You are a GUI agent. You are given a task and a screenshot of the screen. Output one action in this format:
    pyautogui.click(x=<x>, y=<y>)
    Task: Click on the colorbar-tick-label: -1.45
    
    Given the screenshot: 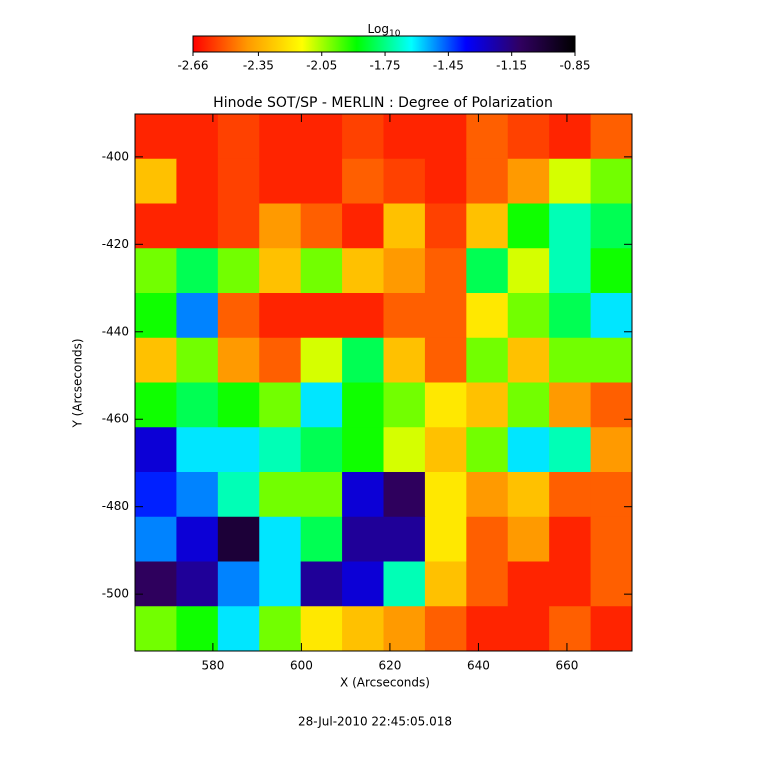 What is the action you would take?
    pyautogui.click(x=448, y=66)
    